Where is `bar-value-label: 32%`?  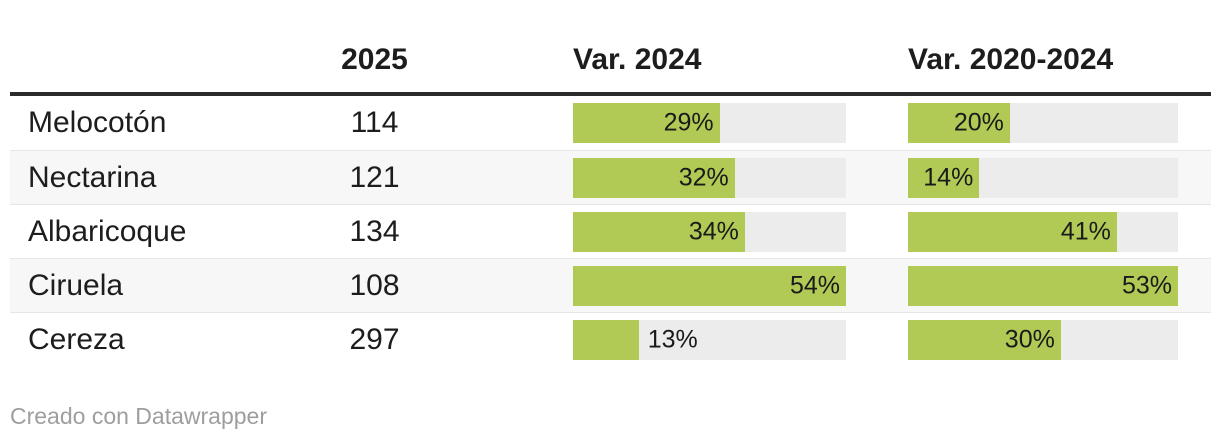
bar-value-label: 32% is located at coordinates (703, 177).